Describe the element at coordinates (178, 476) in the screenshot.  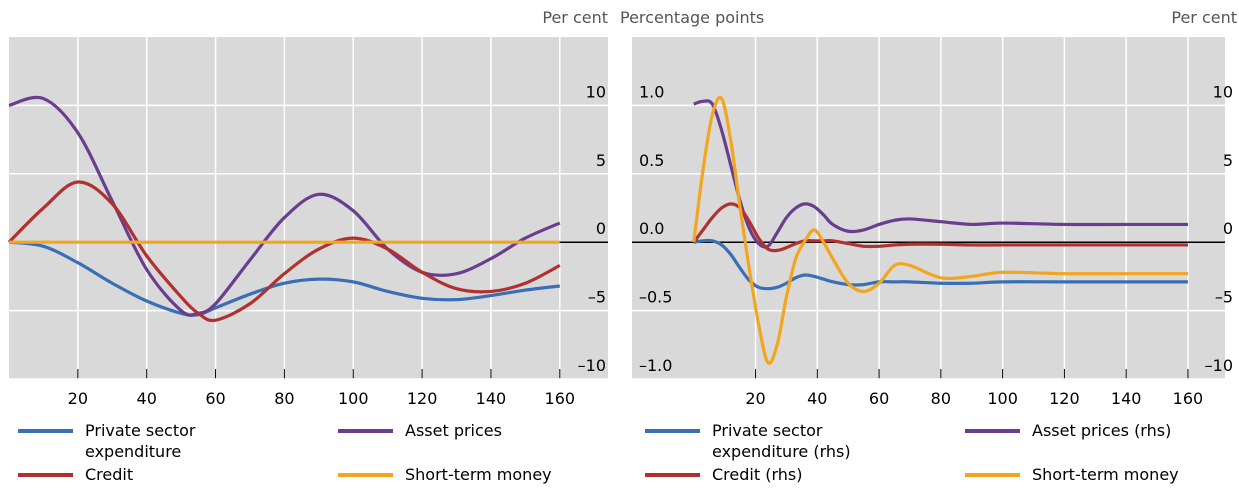
I see `legend-item: Credit` at that location.